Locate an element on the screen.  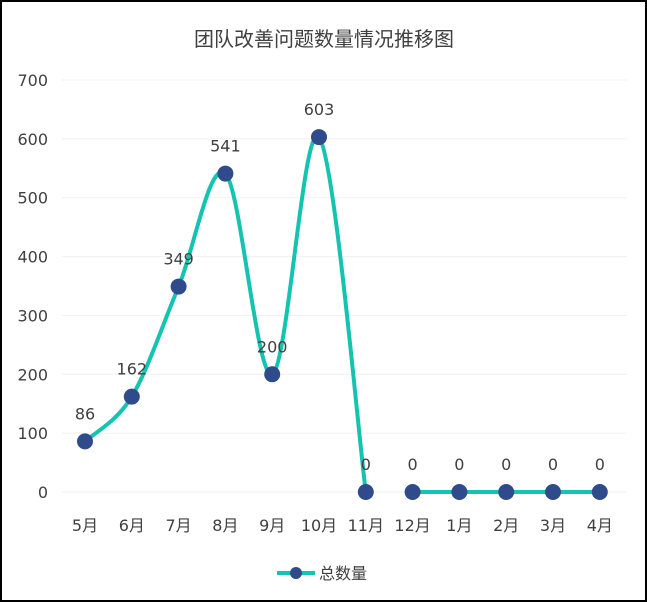
x-tick-label: 10月 is located at coordinates (319, 525).